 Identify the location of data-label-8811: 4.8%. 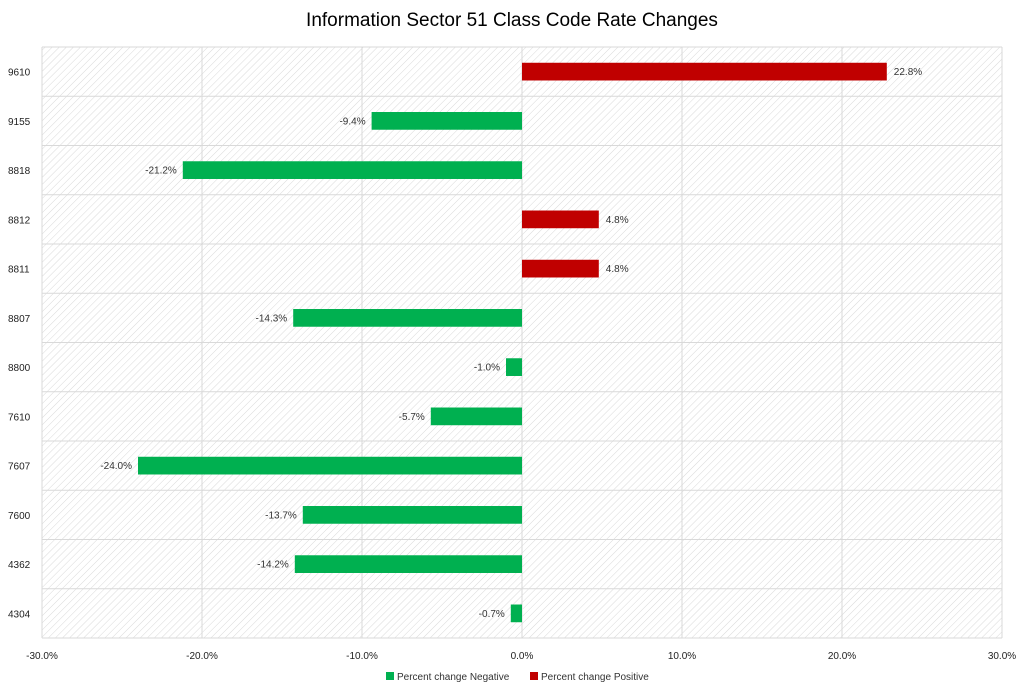
(617, 269).